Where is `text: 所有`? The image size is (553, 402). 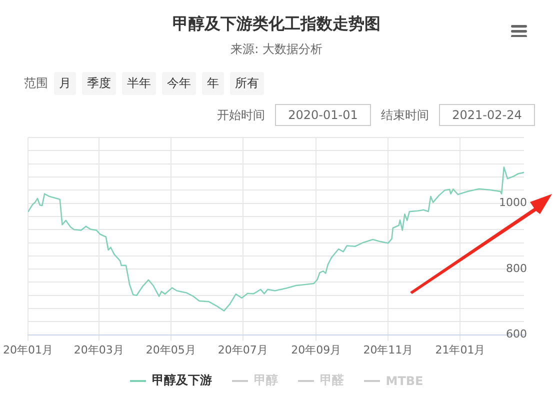 text: 所有 is located at coordinates (247, 83).